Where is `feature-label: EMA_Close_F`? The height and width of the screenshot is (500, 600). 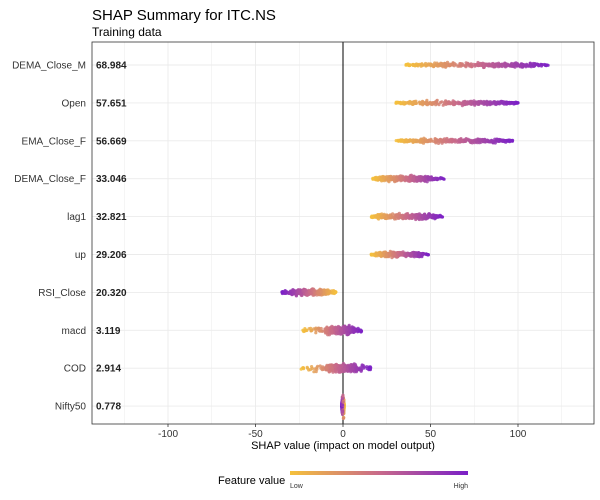 feature-label: EMA_Close_F is located at coordinates (54, 141).